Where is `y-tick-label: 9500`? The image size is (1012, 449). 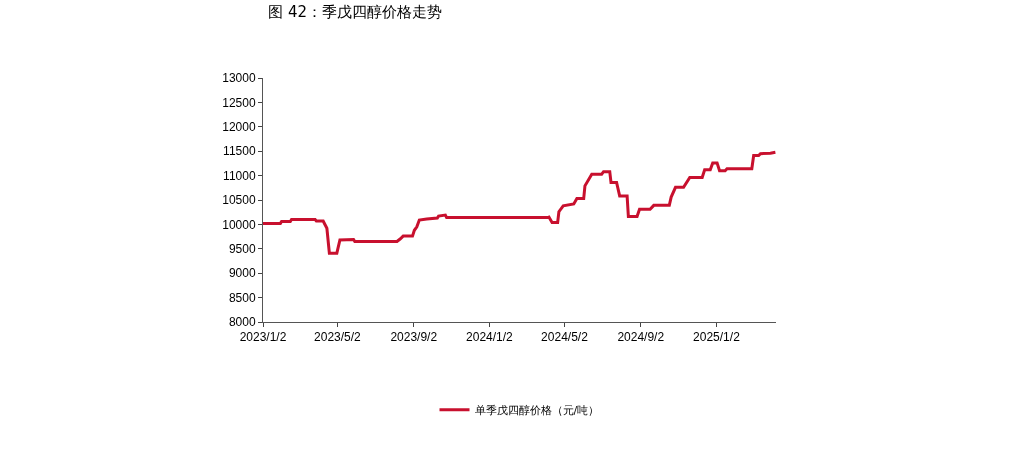 y-tick-label: 9500 is located at coordinates (242, 249).